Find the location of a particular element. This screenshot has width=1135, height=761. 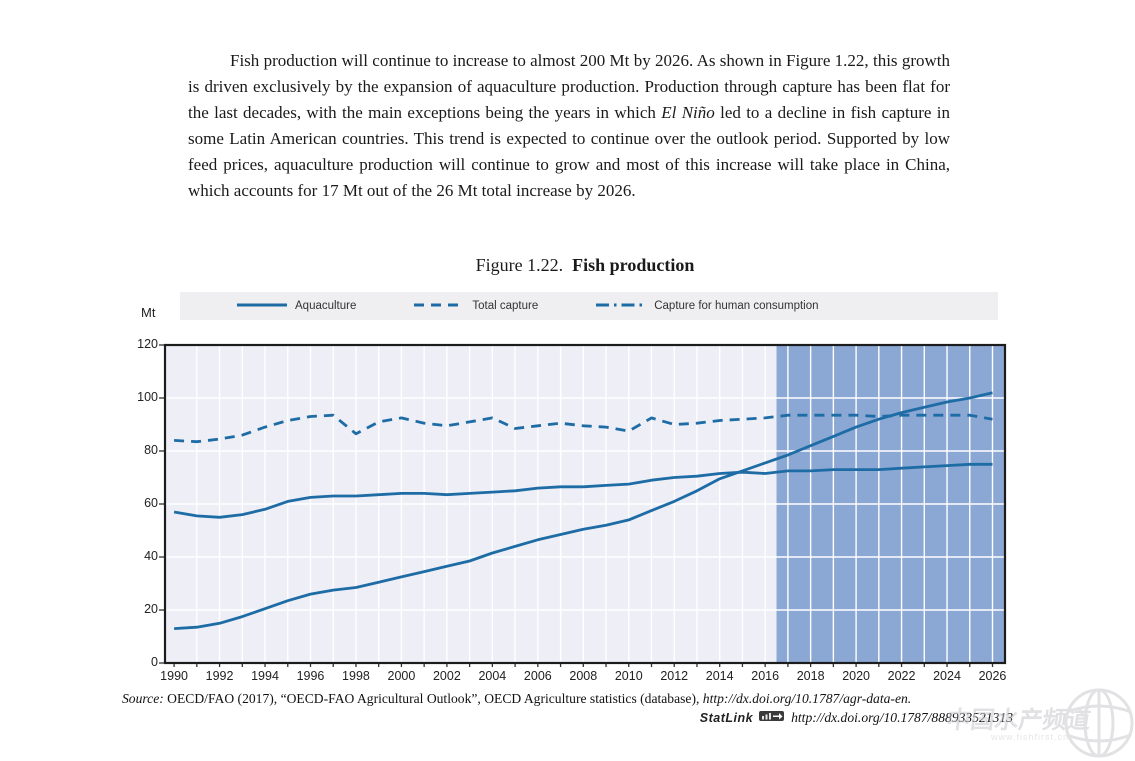

x-tick-label: 2010 is located at coordinates (628, 676).